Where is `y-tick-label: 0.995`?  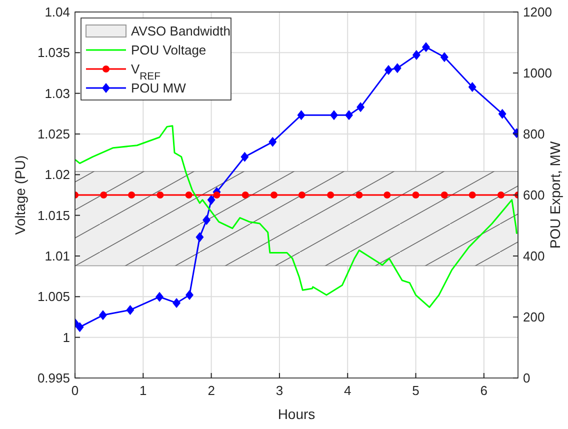
y-tick-label: 0.995 is located at coordinates (53, 378).